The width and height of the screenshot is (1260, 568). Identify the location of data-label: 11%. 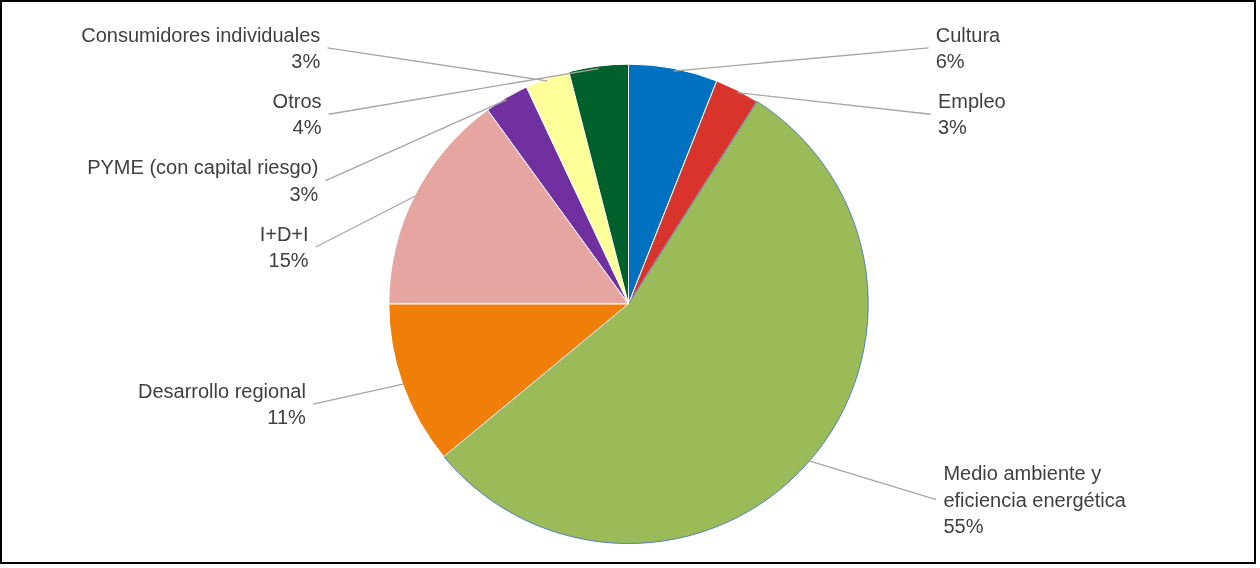
(287, 417).